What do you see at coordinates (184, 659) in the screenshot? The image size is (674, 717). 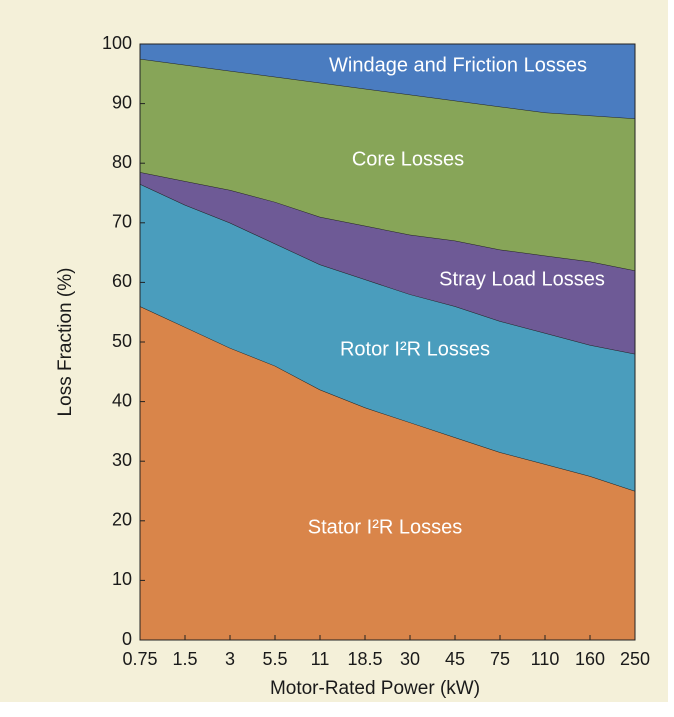 I see `x-tick-label: 1.5` at bounding box center [184, 659].